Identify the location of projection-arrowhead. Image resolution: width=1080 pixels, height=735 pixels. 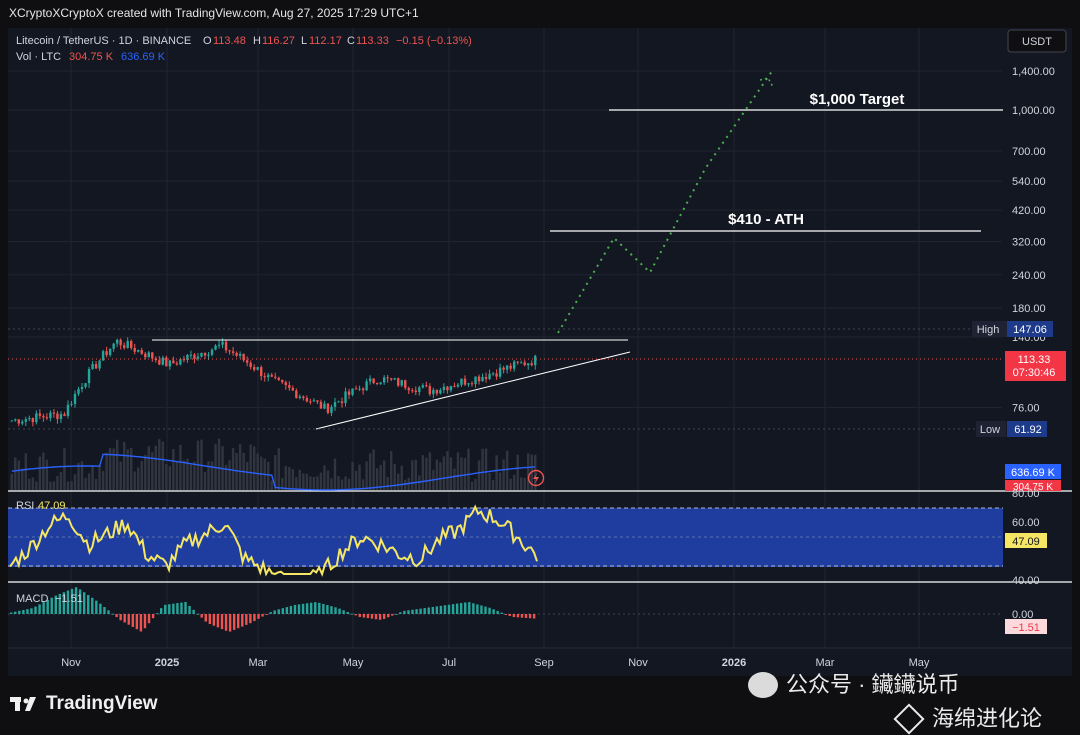
(766, 82).